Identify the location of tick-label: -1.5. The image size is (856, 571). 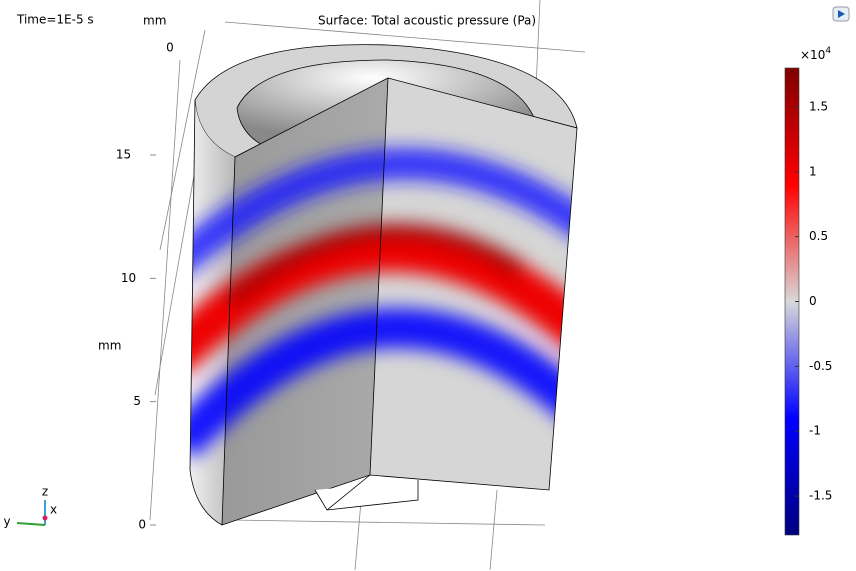
(820, 496).